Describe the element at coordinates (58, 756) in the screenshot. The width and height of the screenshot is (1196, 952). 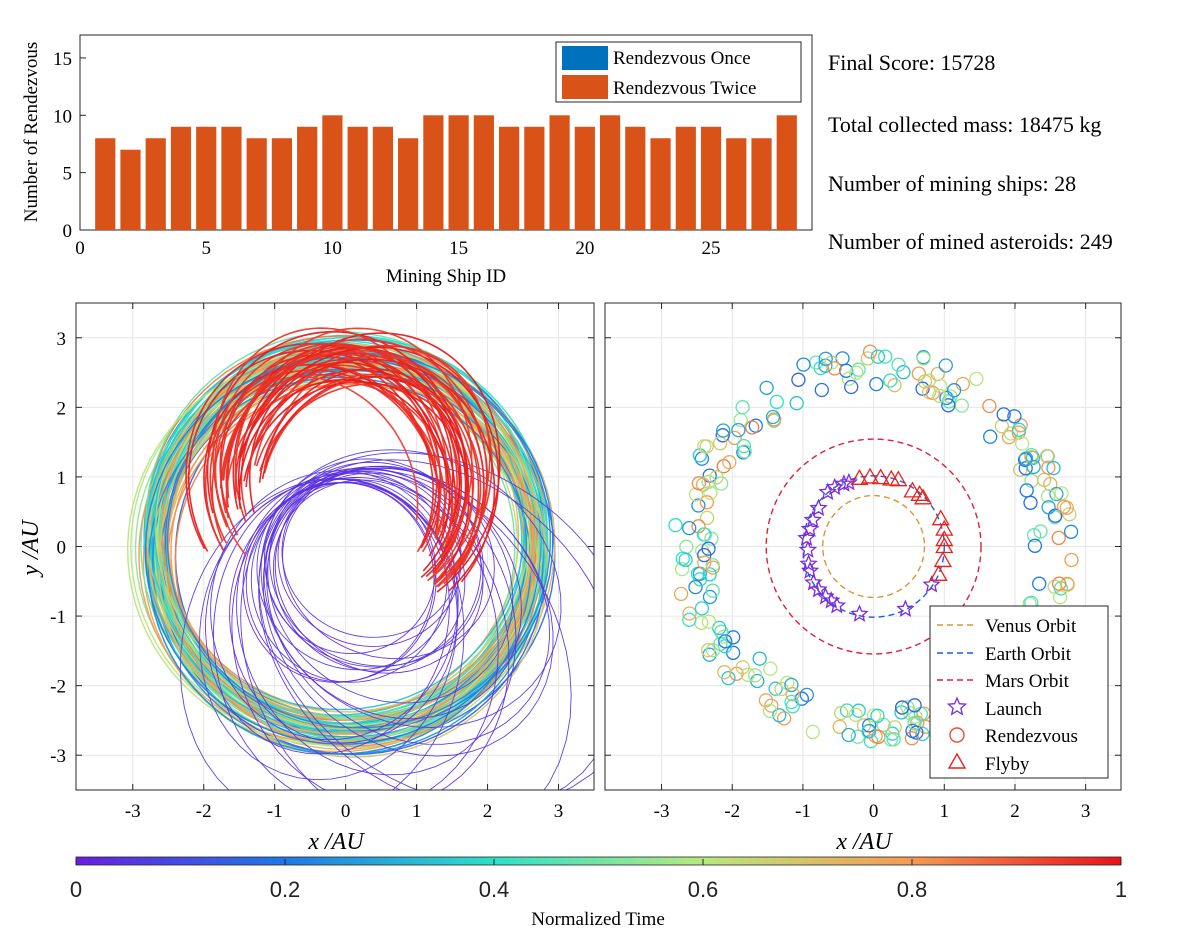
I see `ytick-label: -3` at that location.